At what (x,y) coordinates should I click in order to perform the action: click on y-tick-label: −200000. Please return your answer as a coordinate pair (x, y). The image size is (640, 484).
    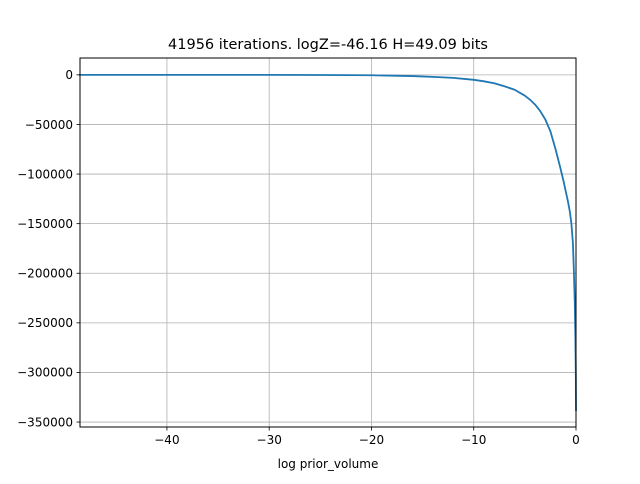
    Looking at the image, I should click on (45, 274).